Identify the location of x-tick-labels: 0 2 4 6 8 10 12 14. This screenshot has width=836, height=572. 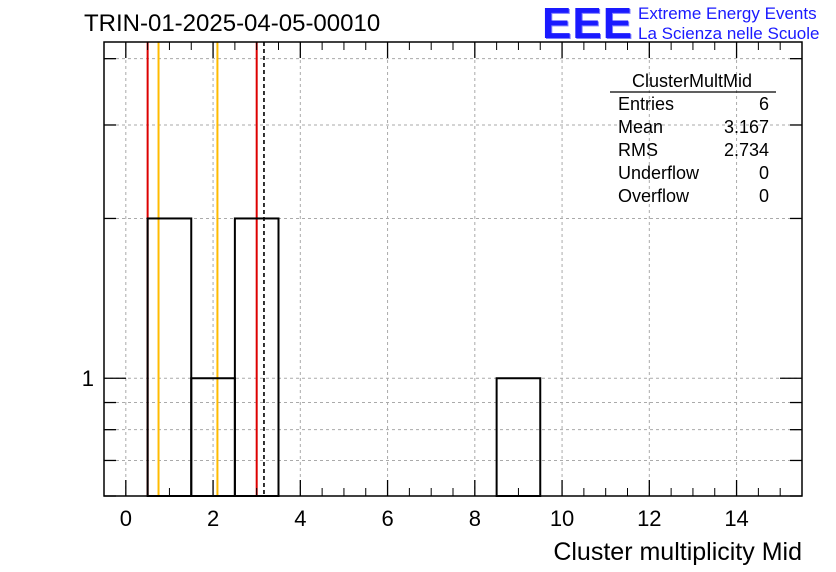
(434, 518).